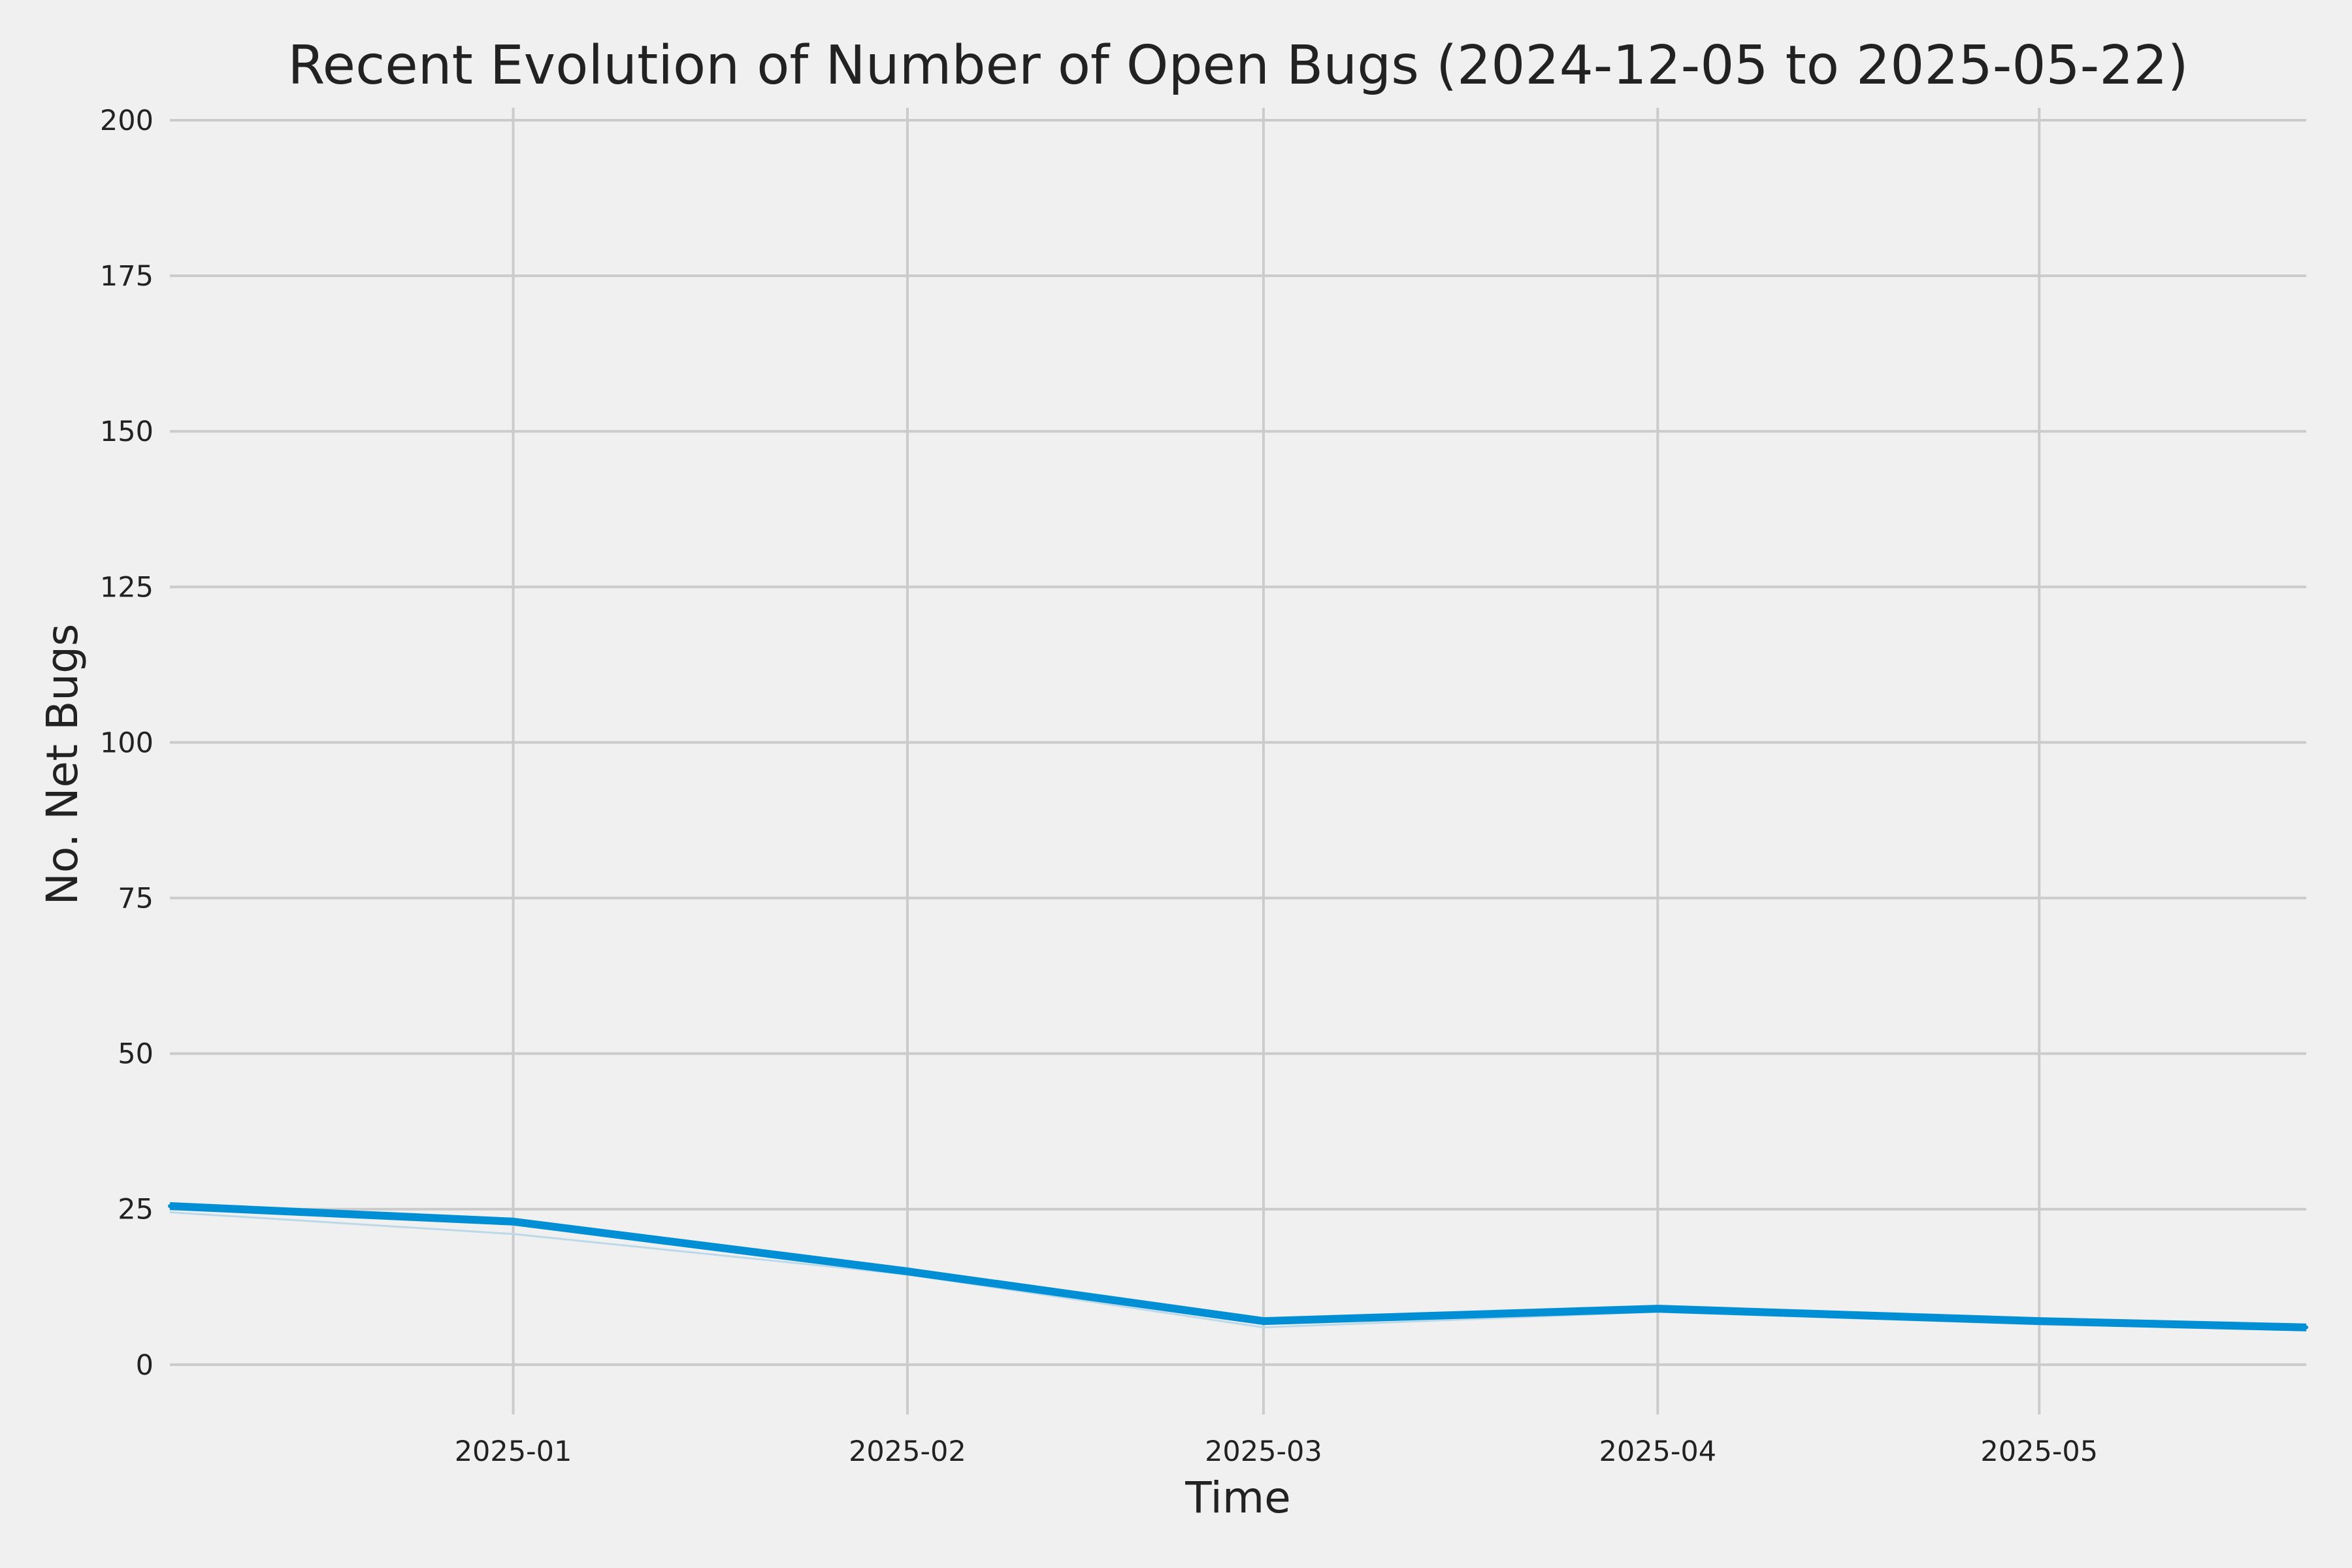 This screenshot has width=2352, height=1568. What do you see at coordinates (1237, 1498) in the screenshot?
I see `x-axis-label: Time` at bounding box center [1237, 1498].